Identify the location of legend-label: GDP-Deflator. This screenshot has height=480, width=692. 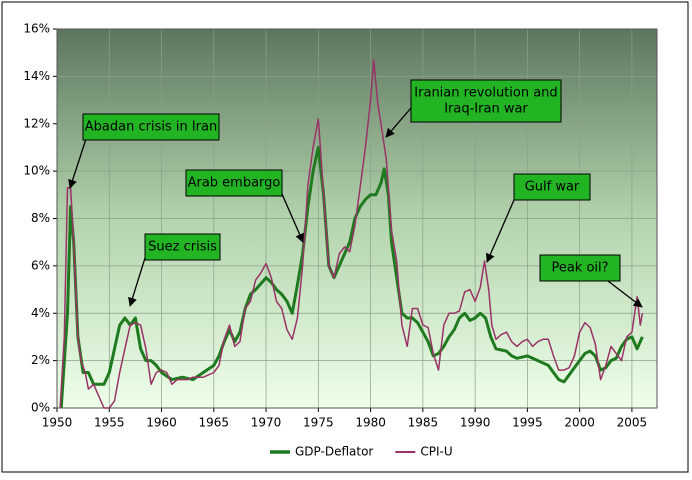
(334, 452).